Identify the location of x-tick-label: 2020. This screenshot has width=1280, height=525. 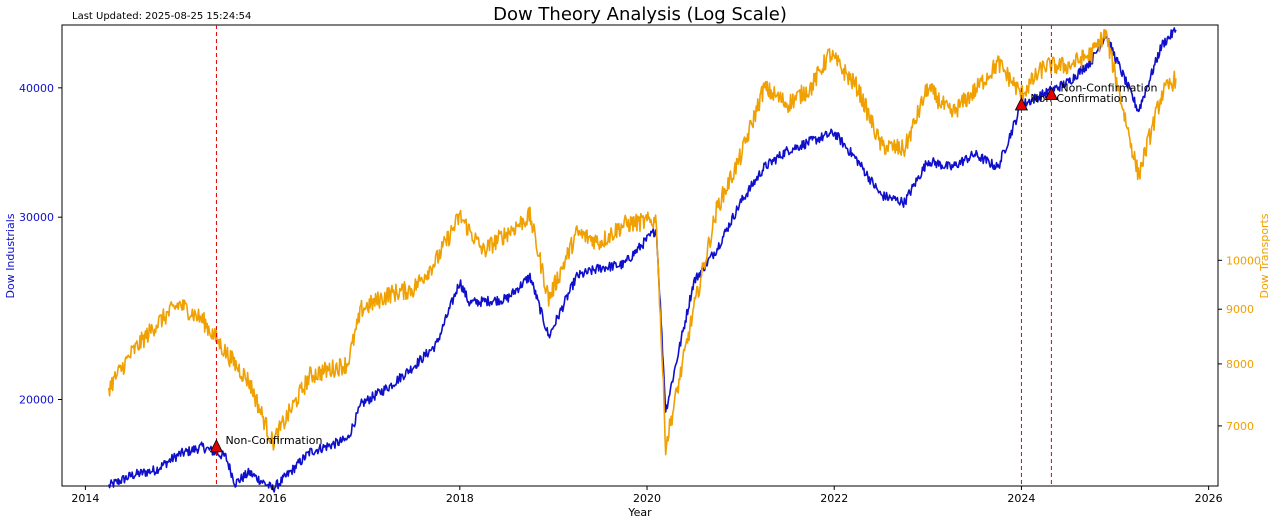
(647, 498).